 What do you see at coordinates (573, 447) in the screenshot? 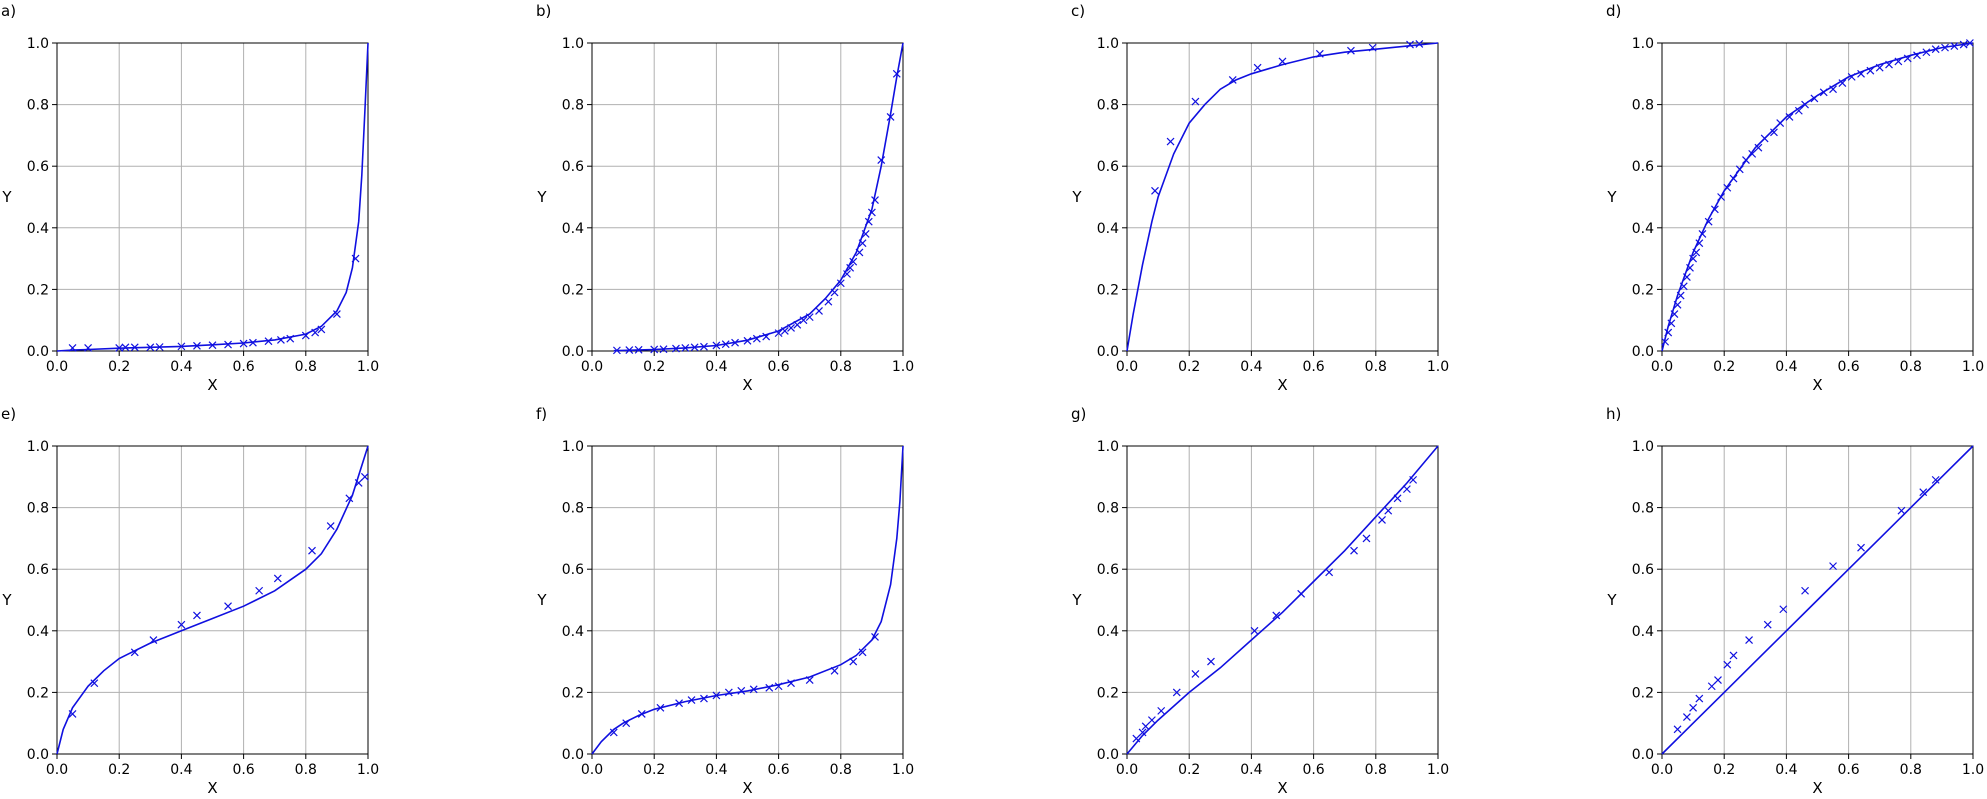
I see `y-tick-label: 1.0` at bounding box center [573, 447].